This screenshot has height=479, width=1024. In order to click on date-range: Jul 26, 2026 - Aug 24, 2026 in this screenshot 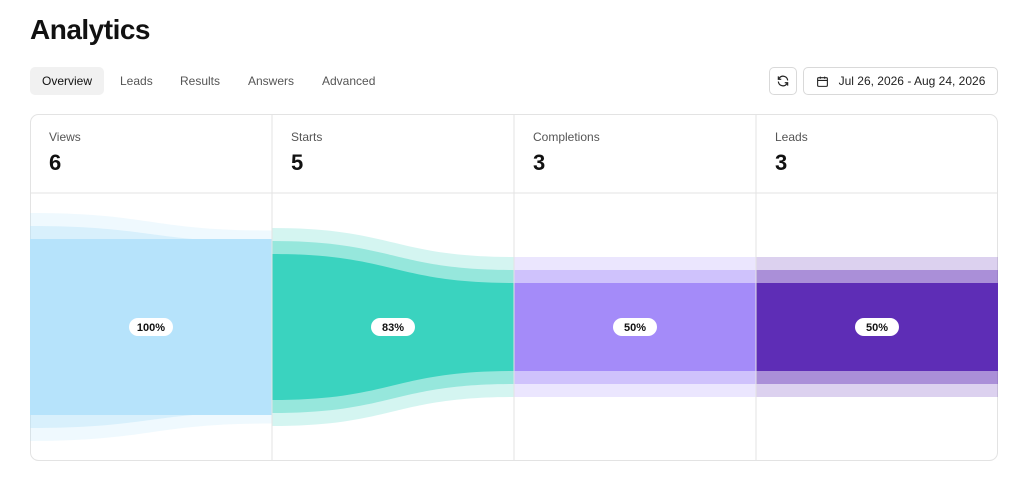, I will do `click(912, 81)`.